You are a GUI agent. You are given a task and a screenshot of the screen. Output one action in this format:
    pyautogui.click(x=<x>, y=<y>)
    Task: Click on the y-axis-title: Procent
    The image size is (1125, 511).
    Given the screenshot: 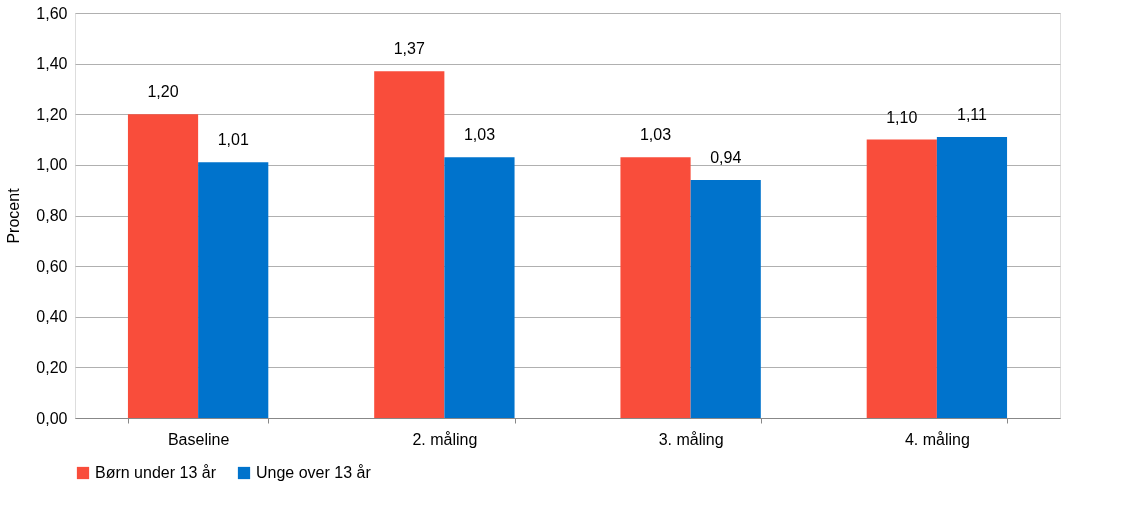 What is the action you would take?
    pyautogui.click(x=14, y=215)
    